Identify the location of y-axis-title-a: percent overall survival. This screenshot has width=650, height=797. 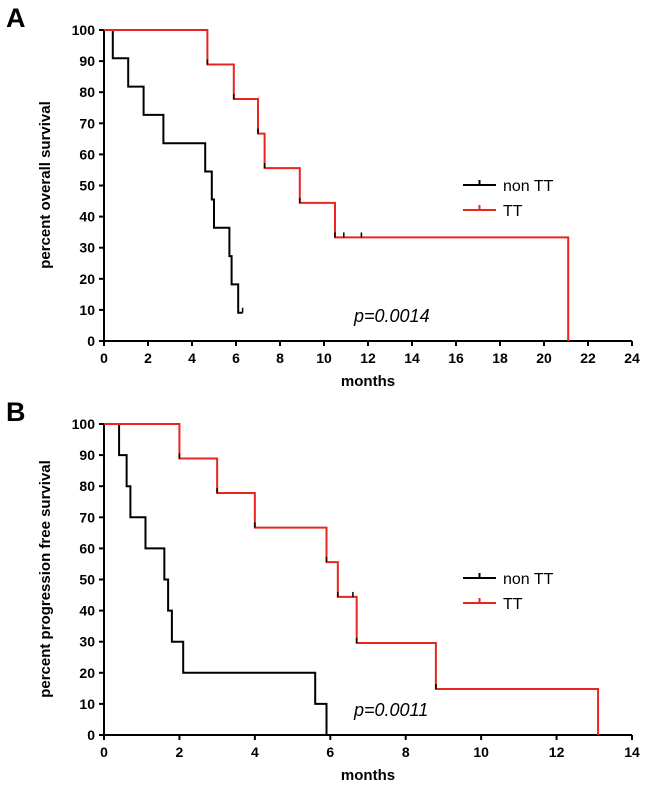
(45, 185).